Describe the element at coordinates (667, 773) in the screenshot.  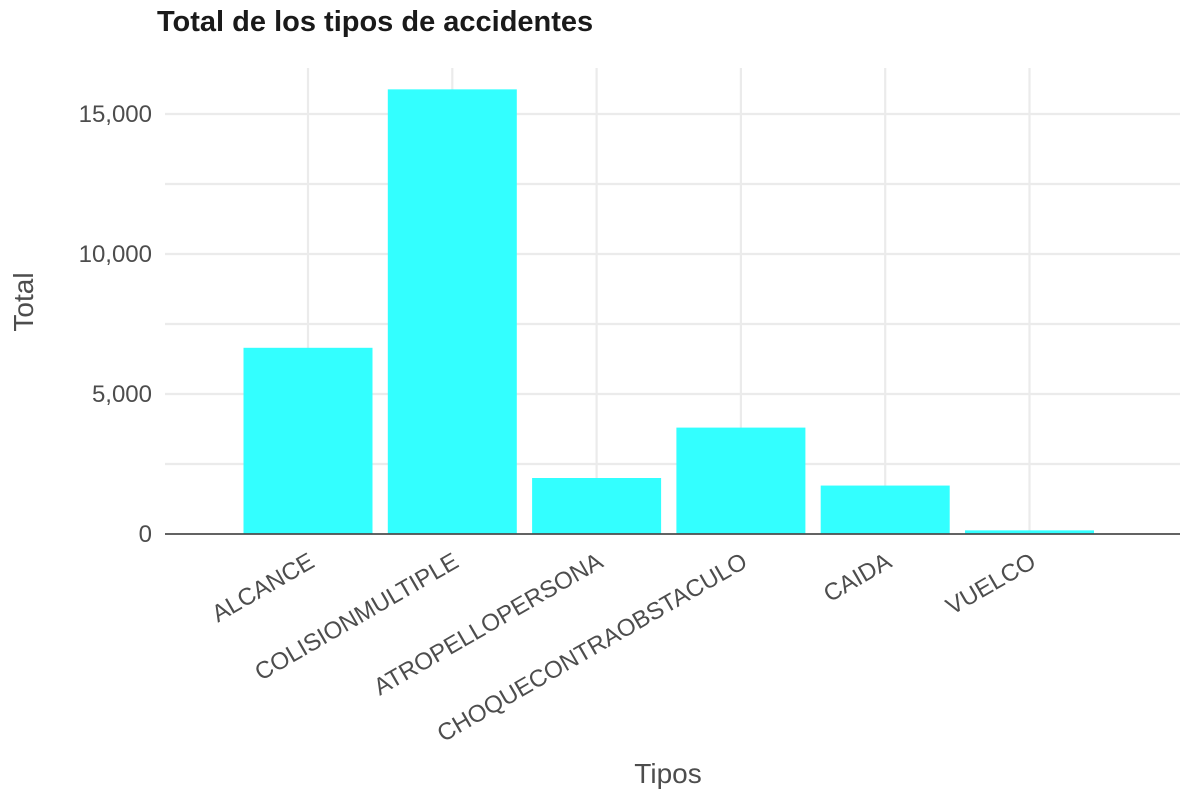
I see `x-axis-title: Tipos` at that location.